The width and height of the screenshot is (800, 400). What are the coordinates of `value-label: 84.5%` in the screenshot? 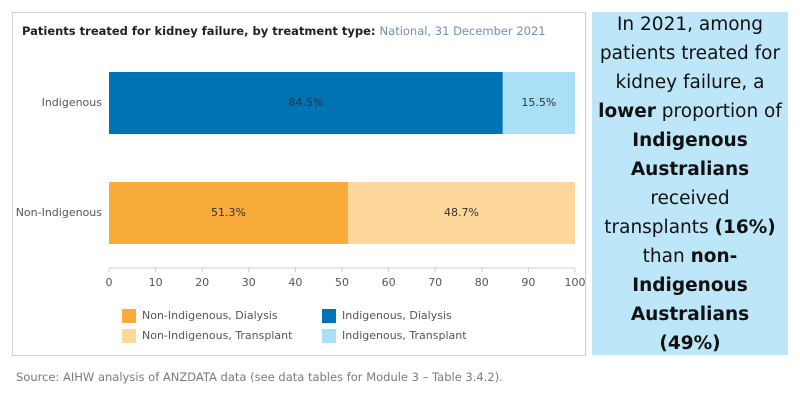 It's located at (305, 102).